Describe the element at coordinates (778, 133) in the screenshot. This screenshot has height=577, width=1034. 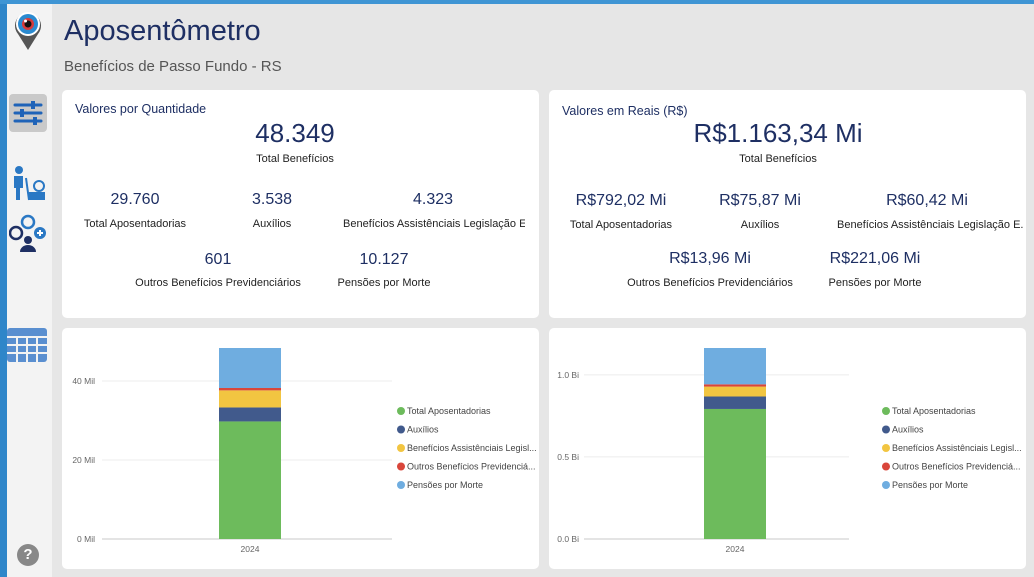
I see `money-total-value: R$1.163,34 Mi` at that location.